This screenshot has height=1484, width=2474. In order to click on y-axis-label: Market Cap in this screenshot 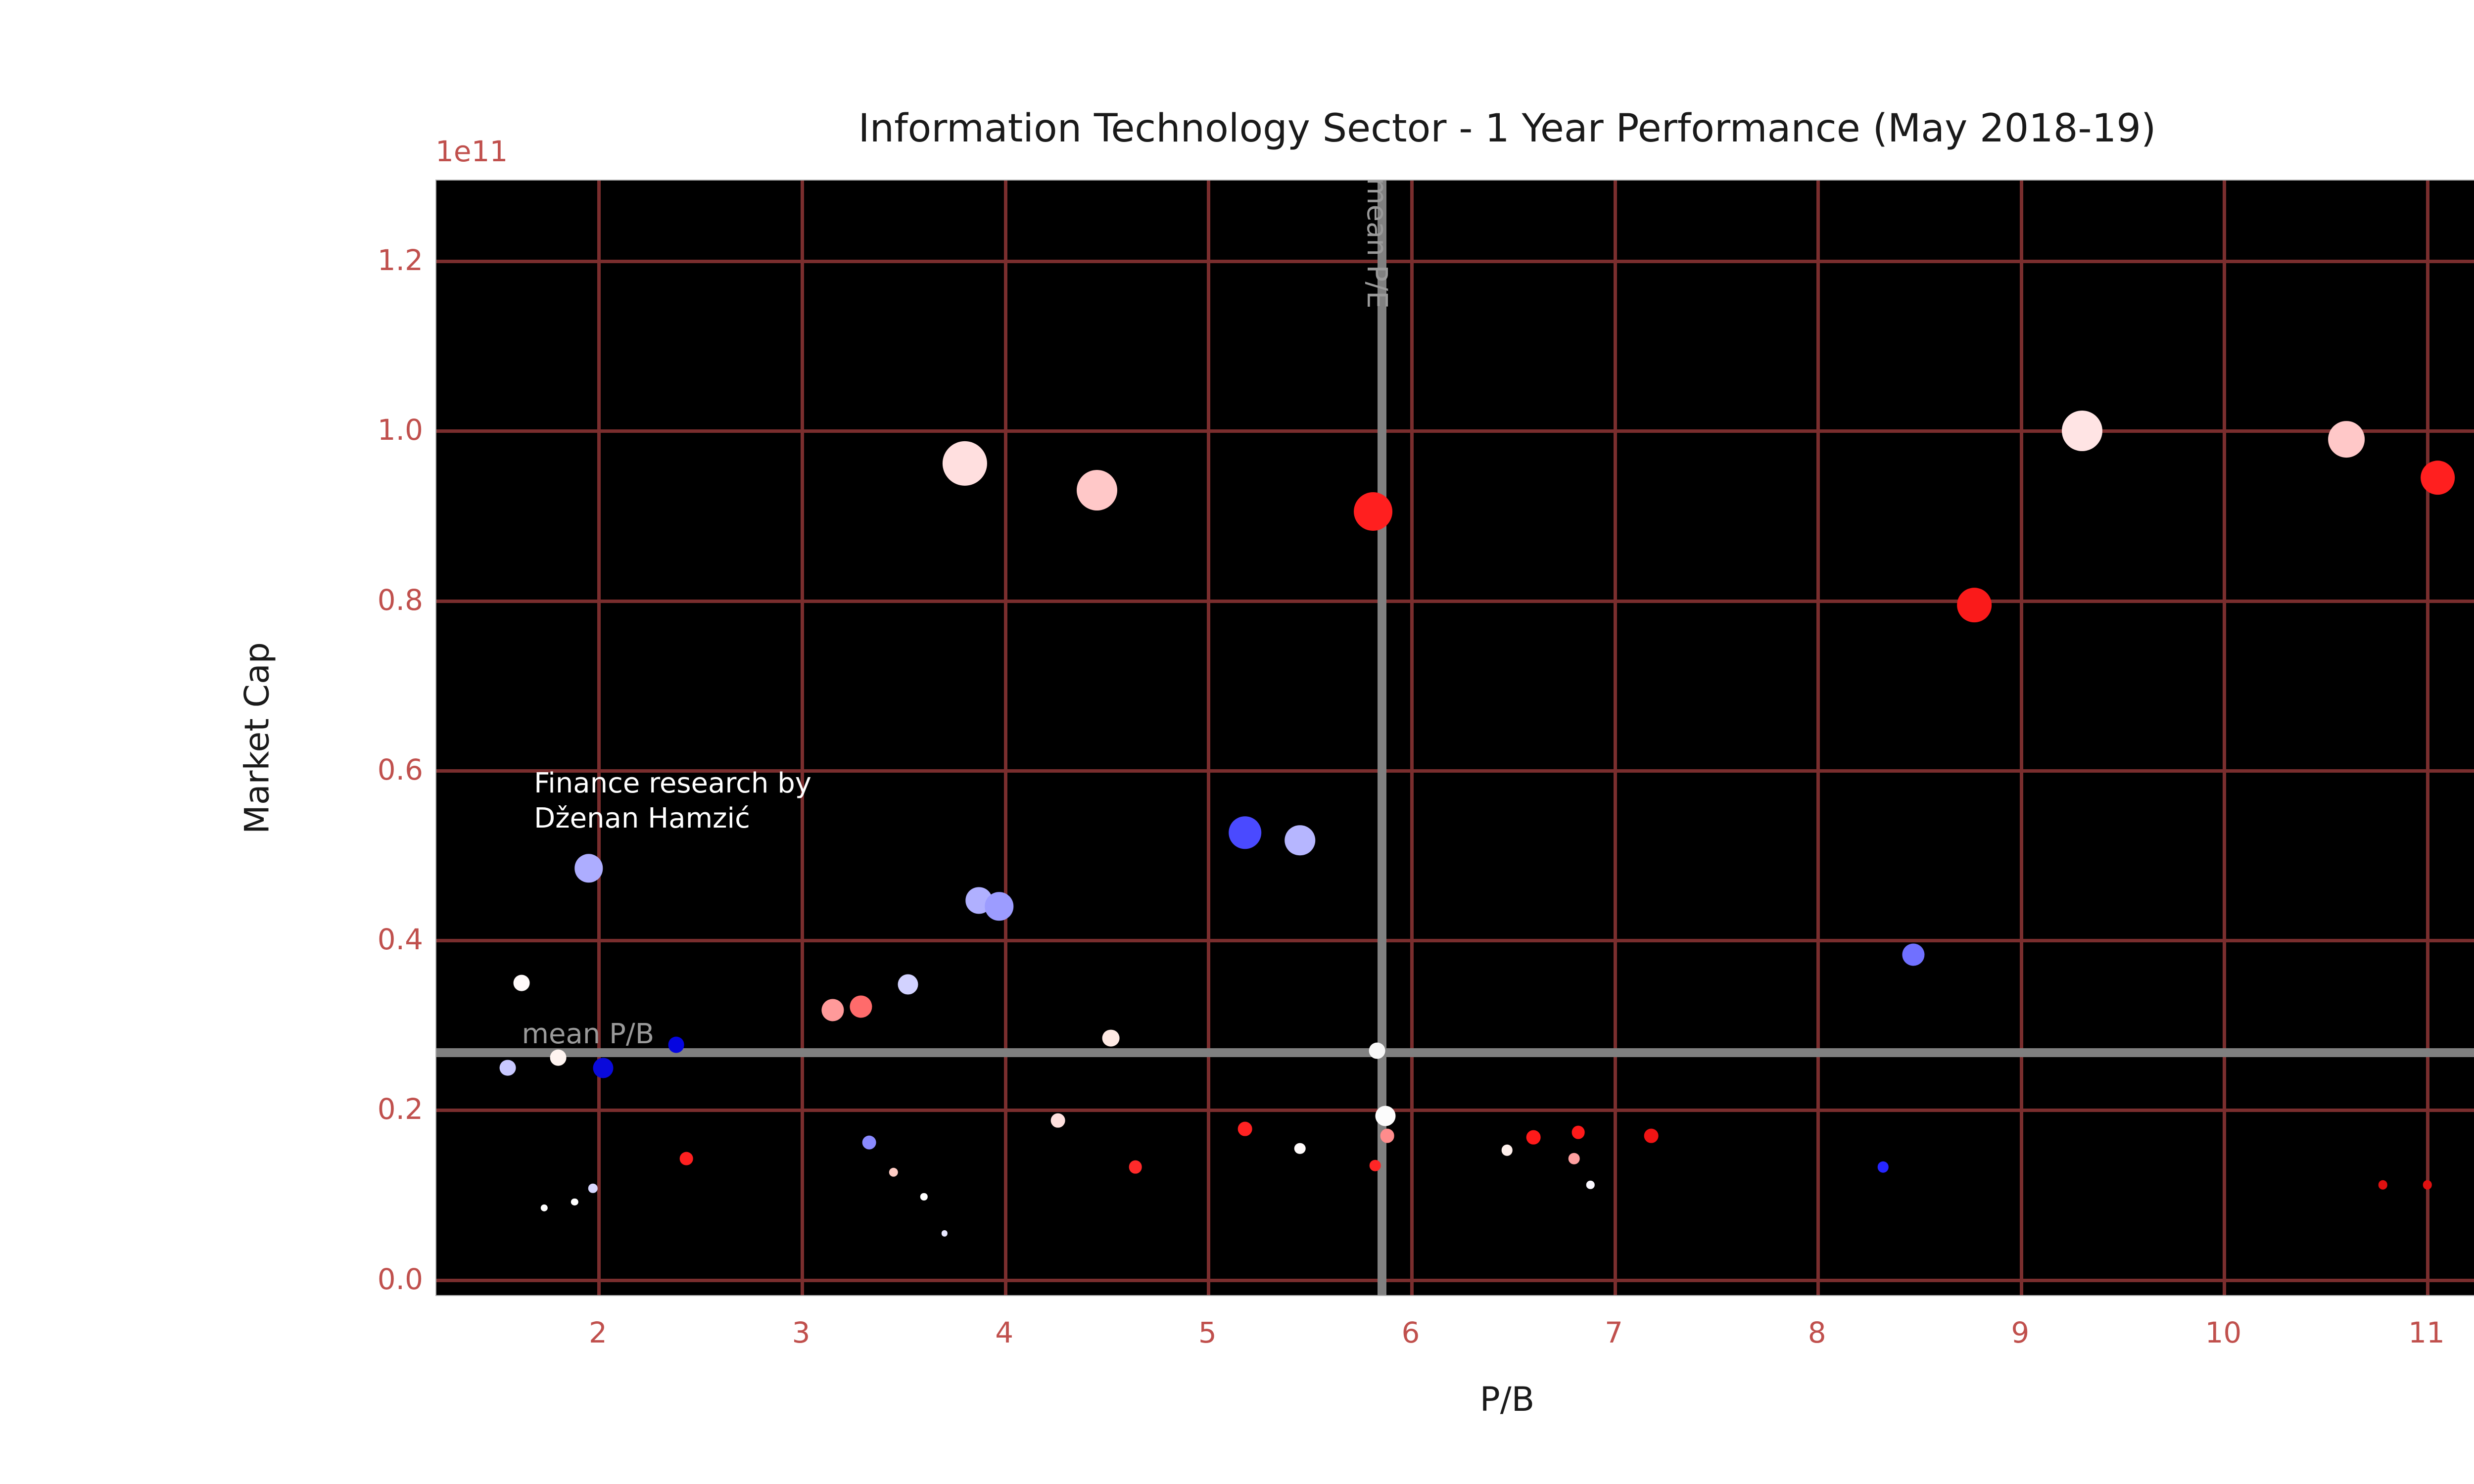, I will do `click(258, 738)`.